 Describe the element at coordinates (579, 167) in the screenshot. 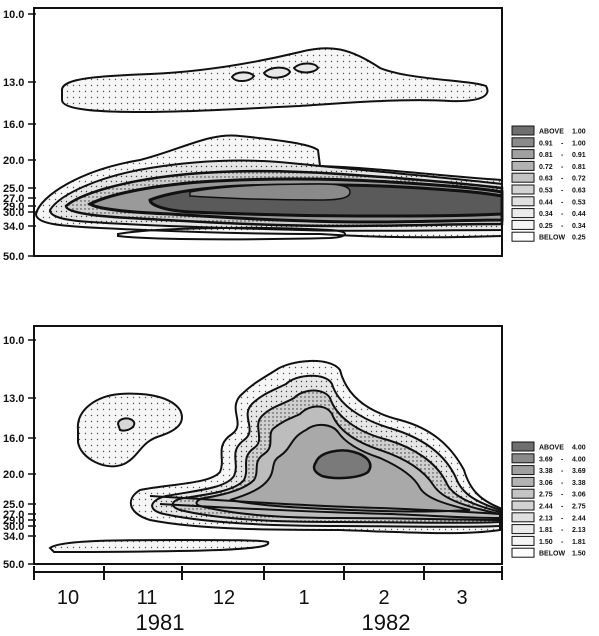

I see `top-legend-value: 0.81` at that location.